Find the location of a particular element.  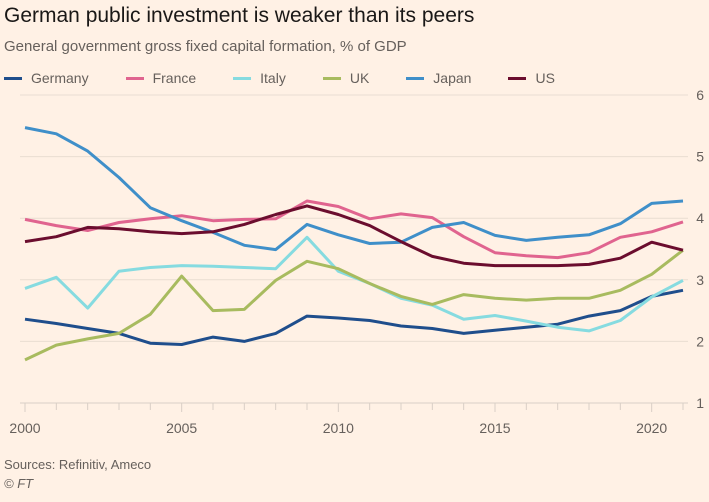

legend-label: Japan is located at coordinates (452, 78).